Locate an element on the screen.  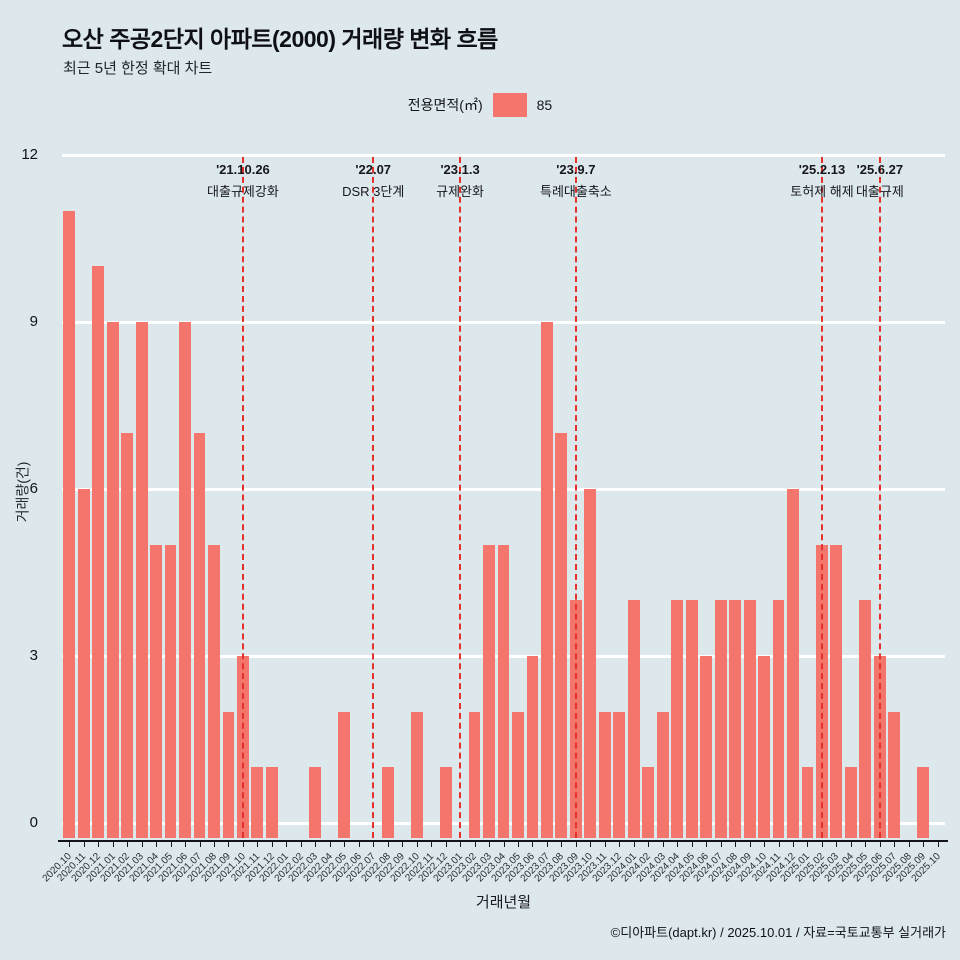
bar-2021.07 is located at coordinates (199, 635).